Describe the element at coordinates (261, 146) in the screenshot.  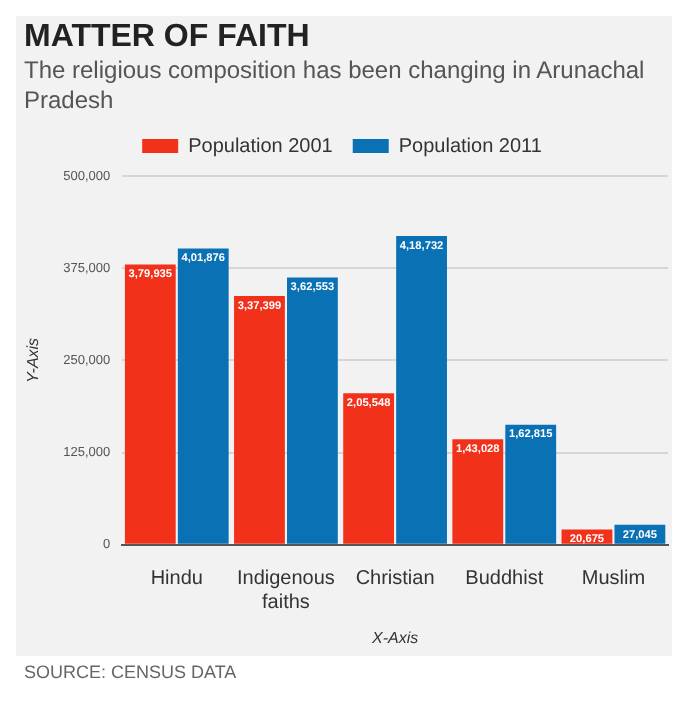
I see `legend-label: Population 2001` at that location.